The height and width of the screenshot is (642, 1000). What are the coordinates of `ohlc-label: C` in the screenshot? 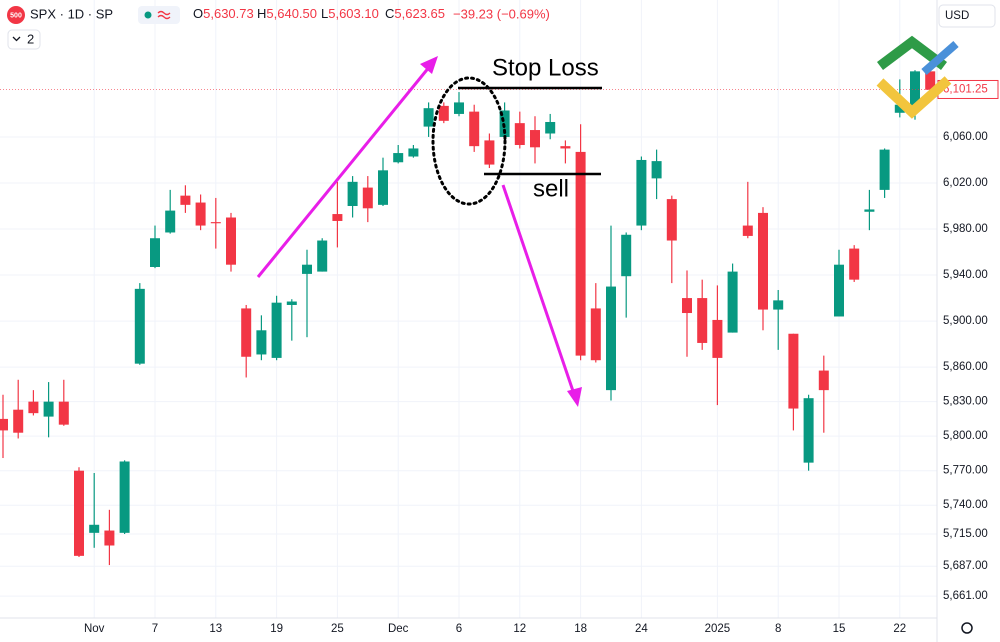 It's located at (389, 13).